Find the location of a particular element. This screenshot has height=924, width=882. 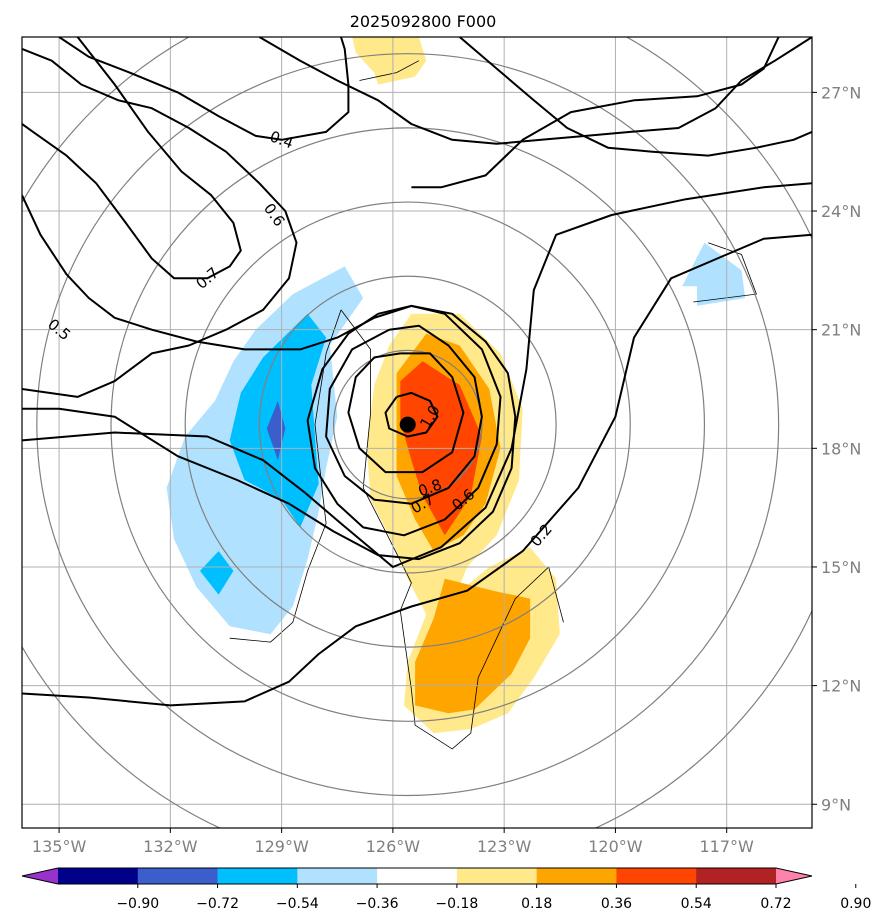

colorbar-tick-label: 0.72 is located at coordinates (775, 904).